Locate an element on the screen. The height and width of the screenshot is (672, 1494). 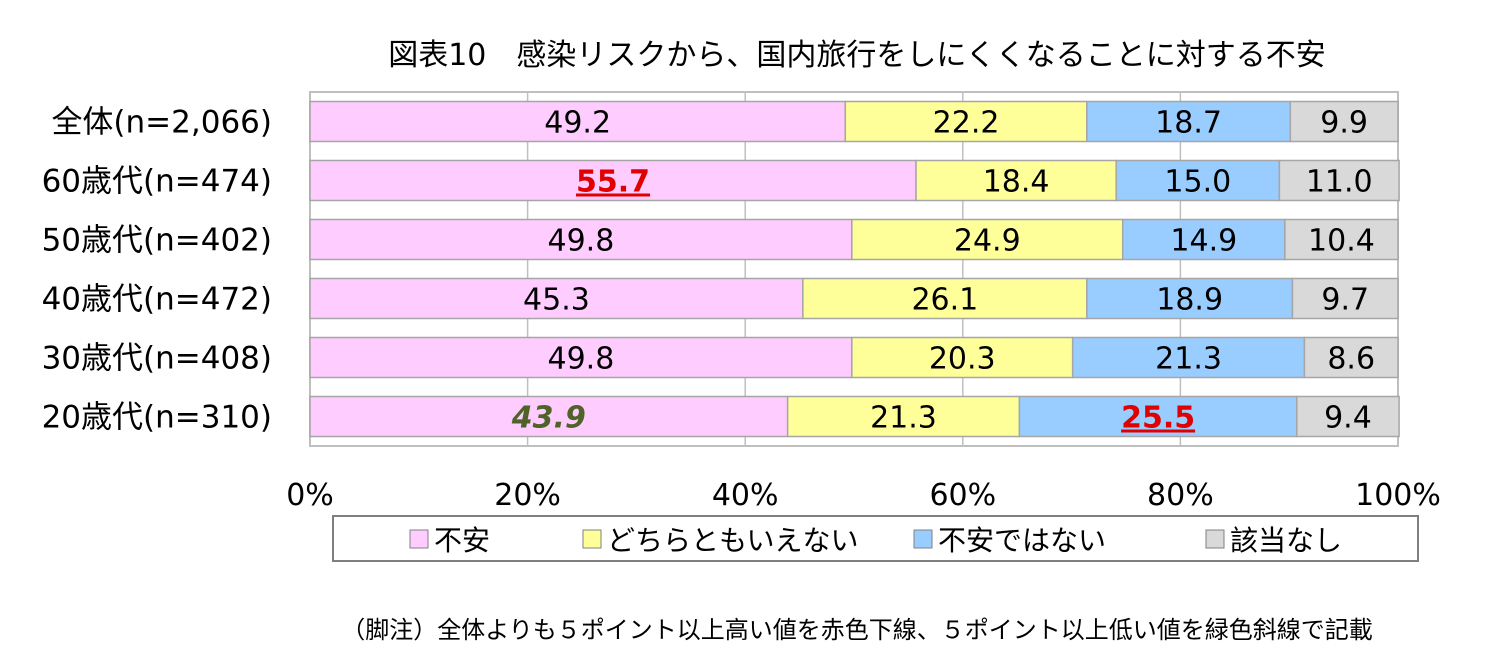
data-label: 55.7 is located at coordinates (613, 182).